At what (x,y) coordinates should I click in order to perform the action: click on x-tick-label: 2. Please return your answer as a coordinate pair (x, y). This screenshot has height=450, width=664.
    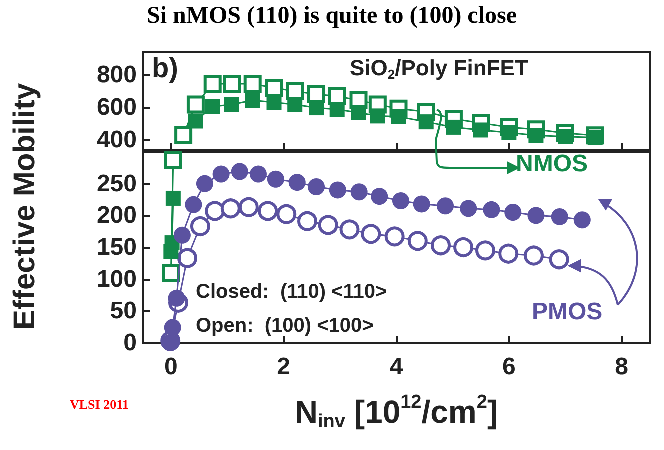
    Looking at the image, I should click on (284, 367).